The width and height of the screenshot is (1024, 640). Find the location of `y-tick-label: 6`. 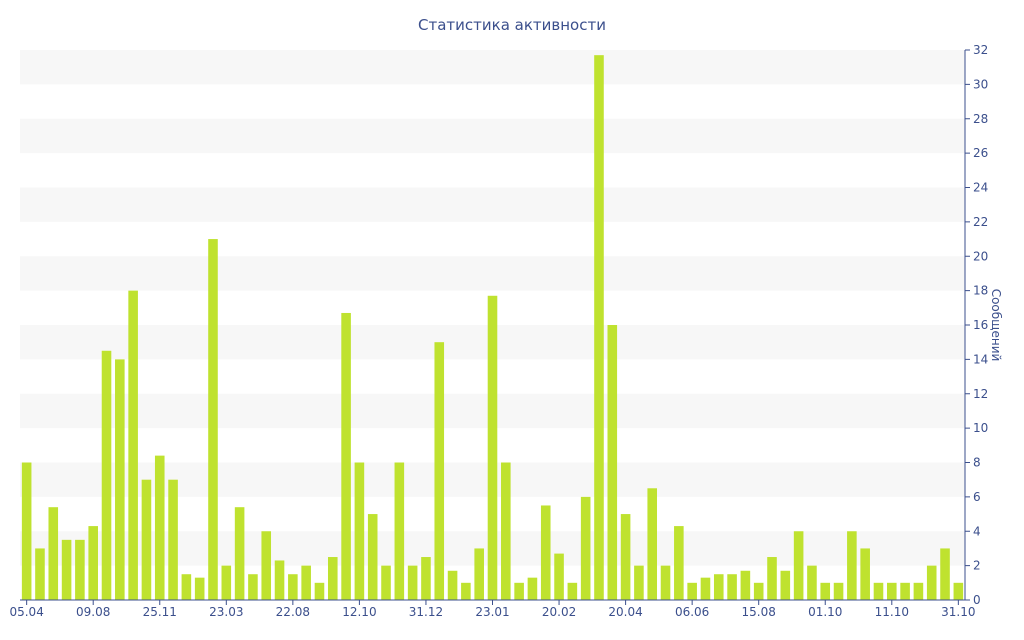

y-tick-label: 6 is located at coordinates (977, 497).